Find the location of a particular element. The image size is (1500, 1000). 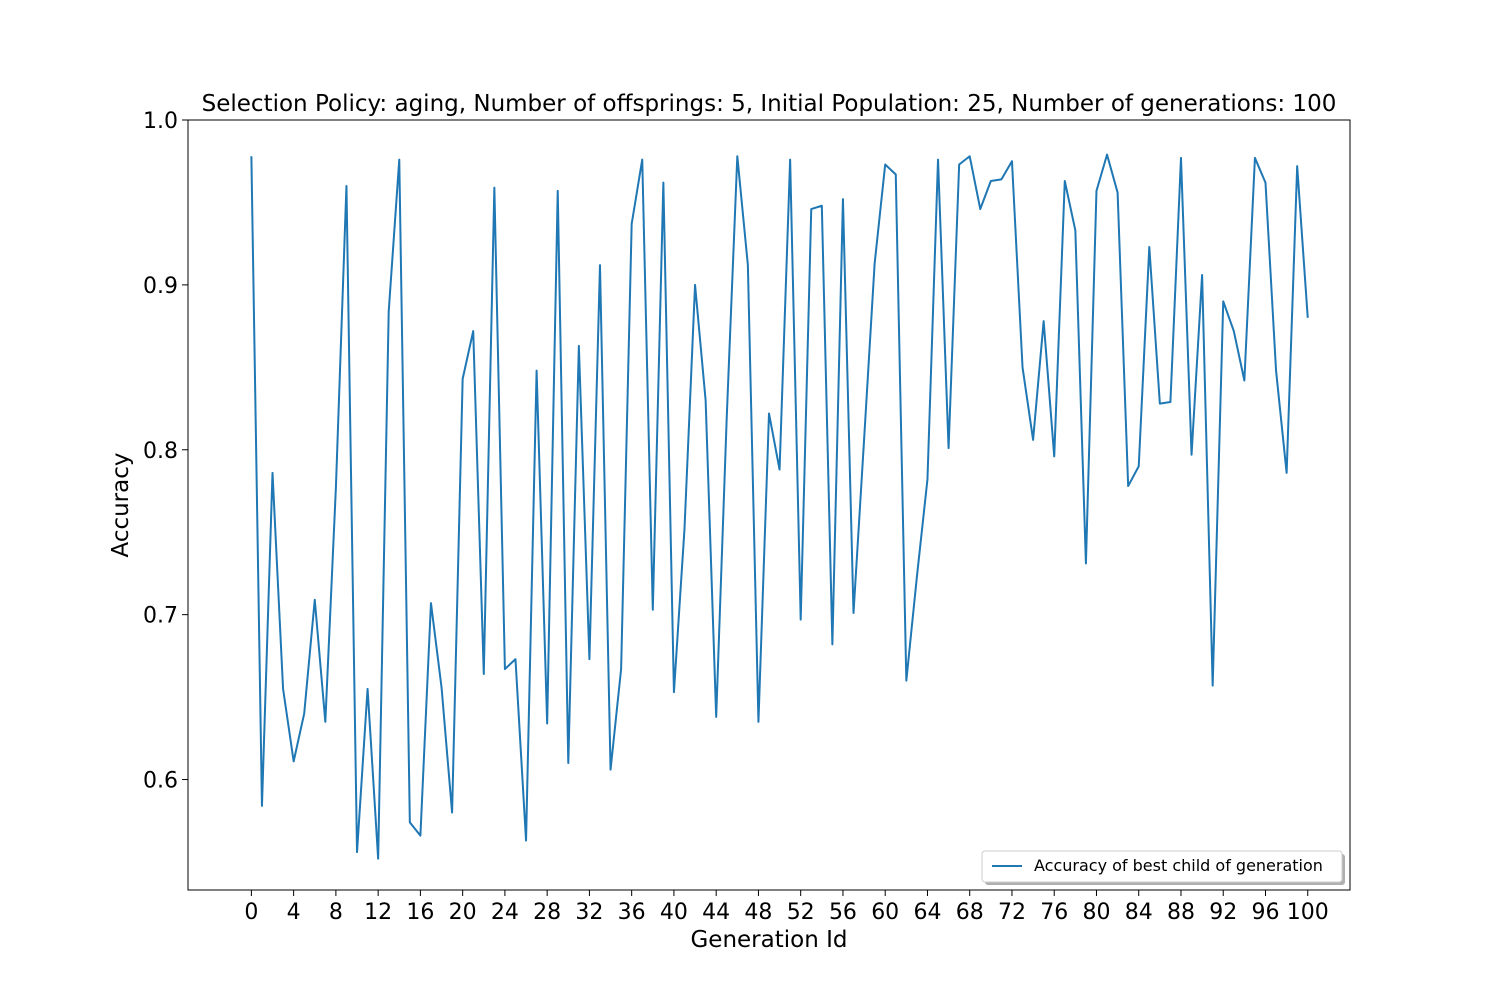

x-tick-label: 60 is located at coordinates (885, 912).